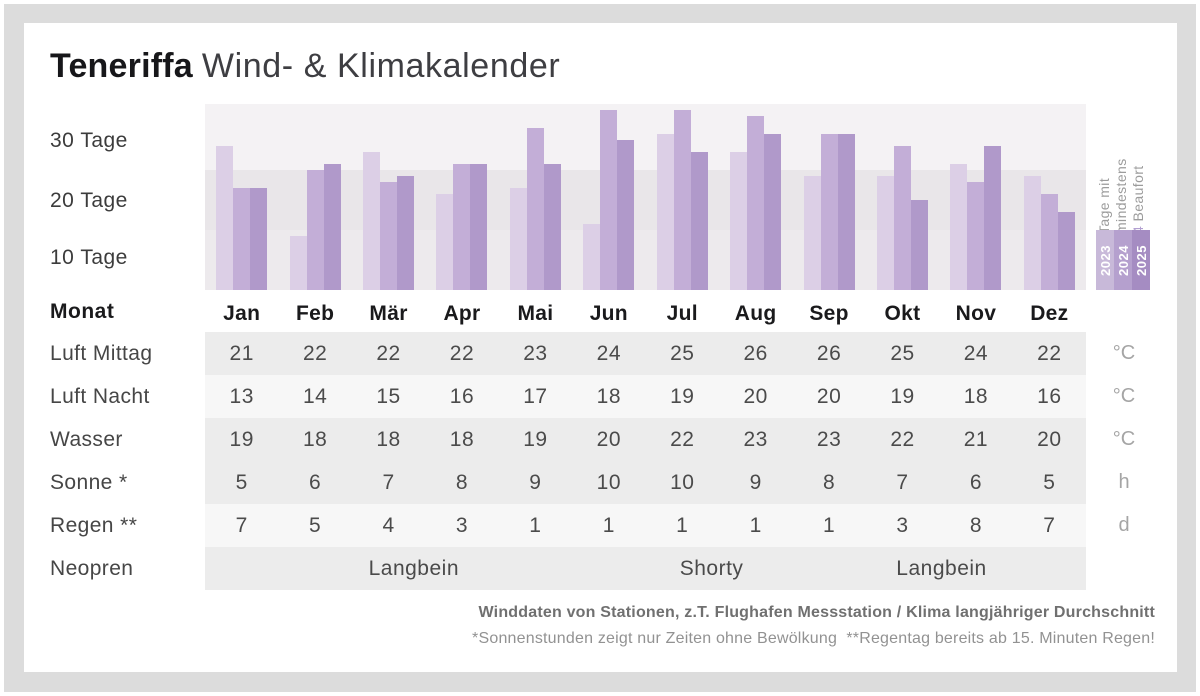  Describe the element at coordinates (241, 439) in the screenshot. I see `cell-jan: 19` at that location.